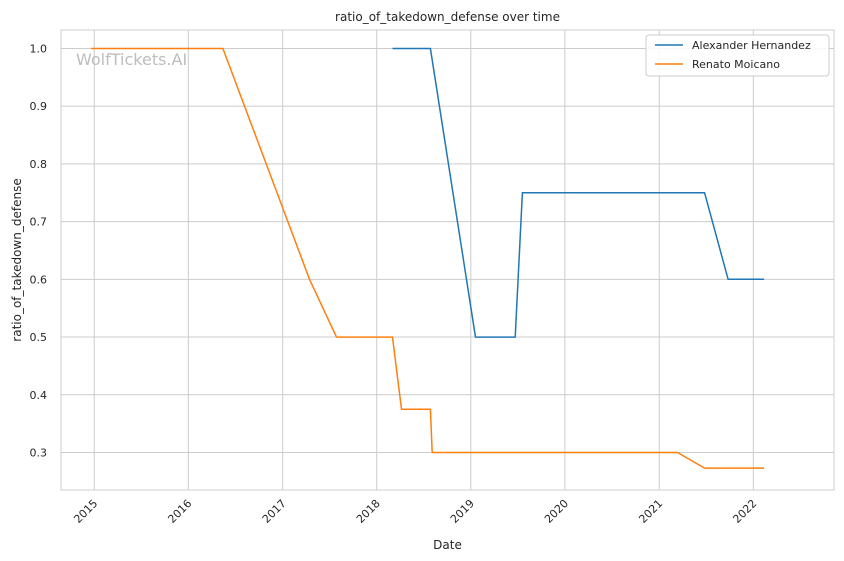 The width and height of the screenshot is (844, 561). What do you see at coordinates (39, 222) in the screenshot?
I see `y-tick-label: 0.7` at bounding box center [39, 222].